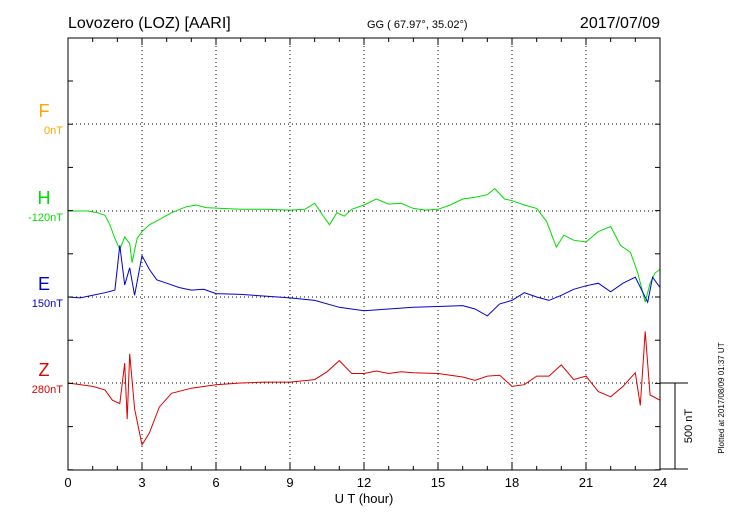 The height and width of the screenshot is (520, 730). Describe the element at coordinates (215, 482) in the screenshot. I see `x-tick-label: 6` at that location.